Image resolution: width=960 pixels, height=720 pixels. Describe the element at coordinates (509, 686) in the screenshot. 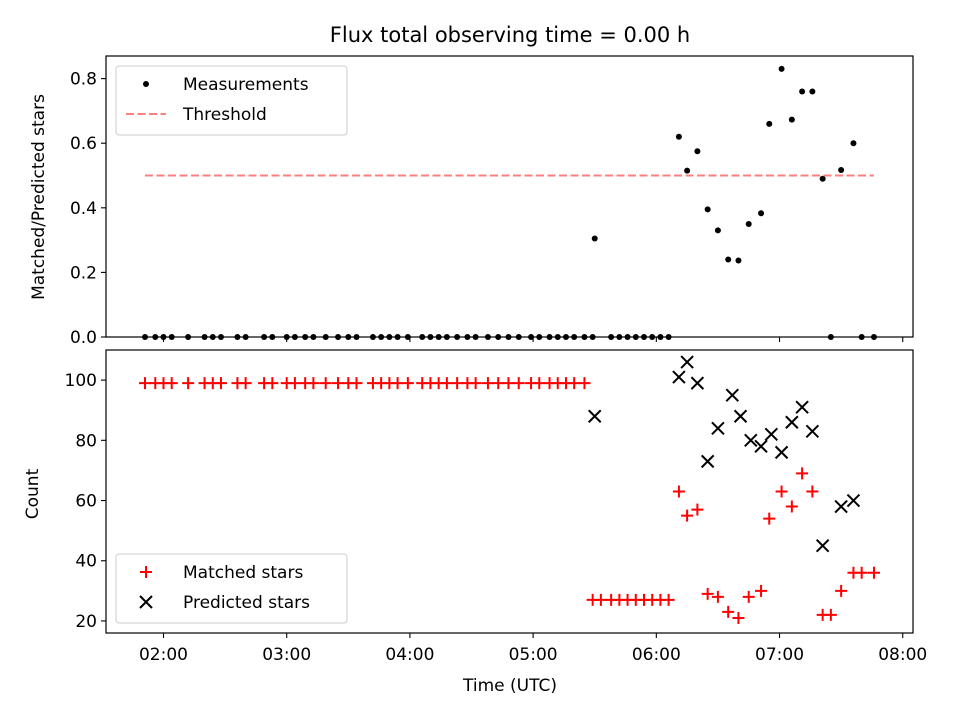

I see `bottom-chart-xlabel: Time (UTC)` at that location.